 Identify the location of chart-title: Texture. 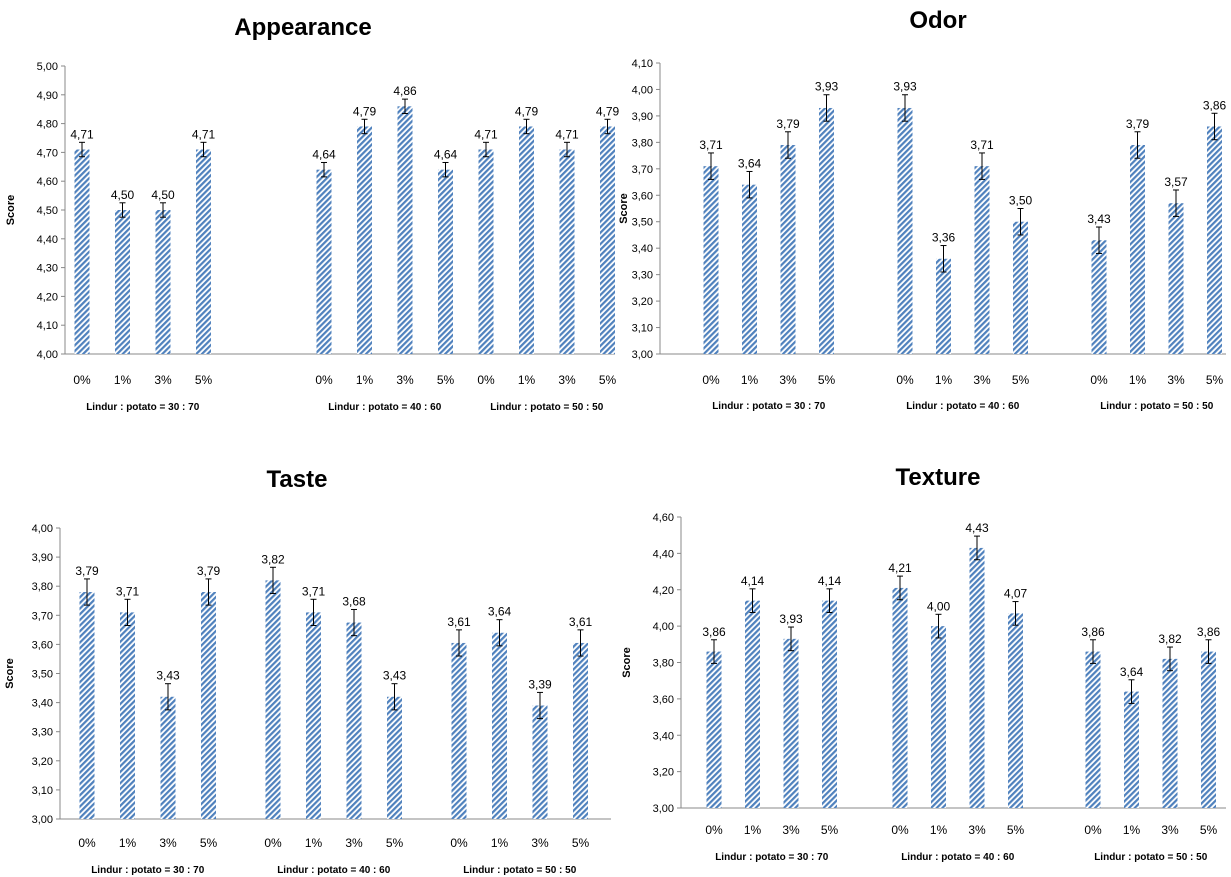
(938, 477).